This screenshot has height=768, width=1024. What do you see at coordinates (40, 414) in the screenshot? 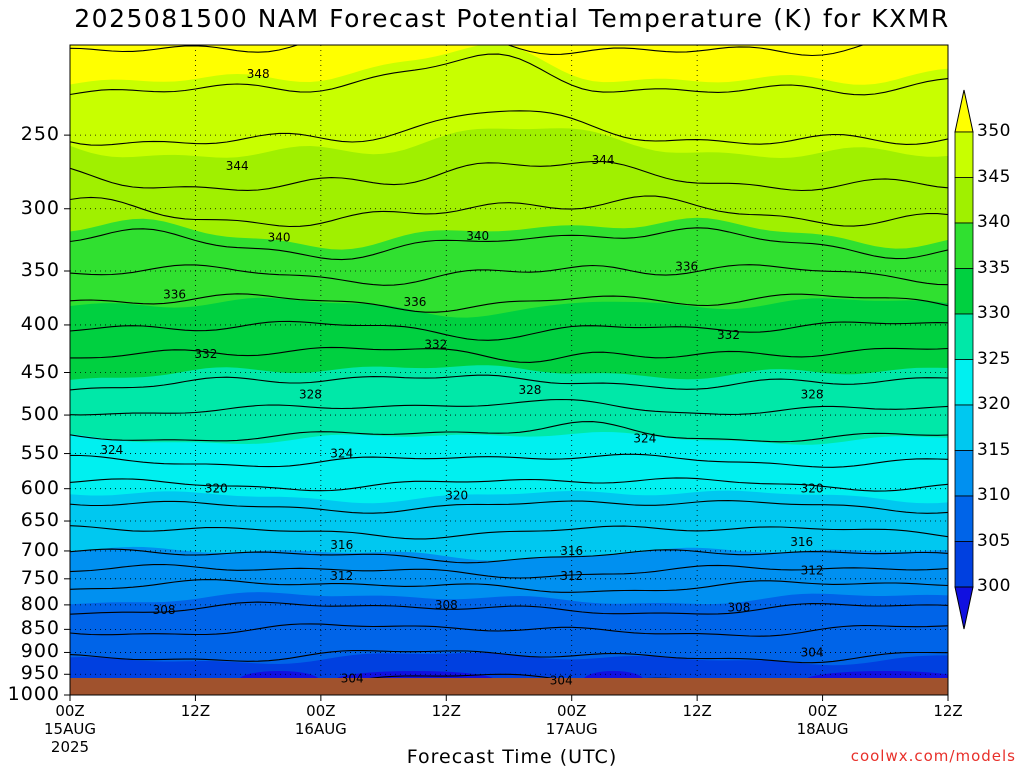
I see `y-tick-label: 500` at bounding box center [40, 414].